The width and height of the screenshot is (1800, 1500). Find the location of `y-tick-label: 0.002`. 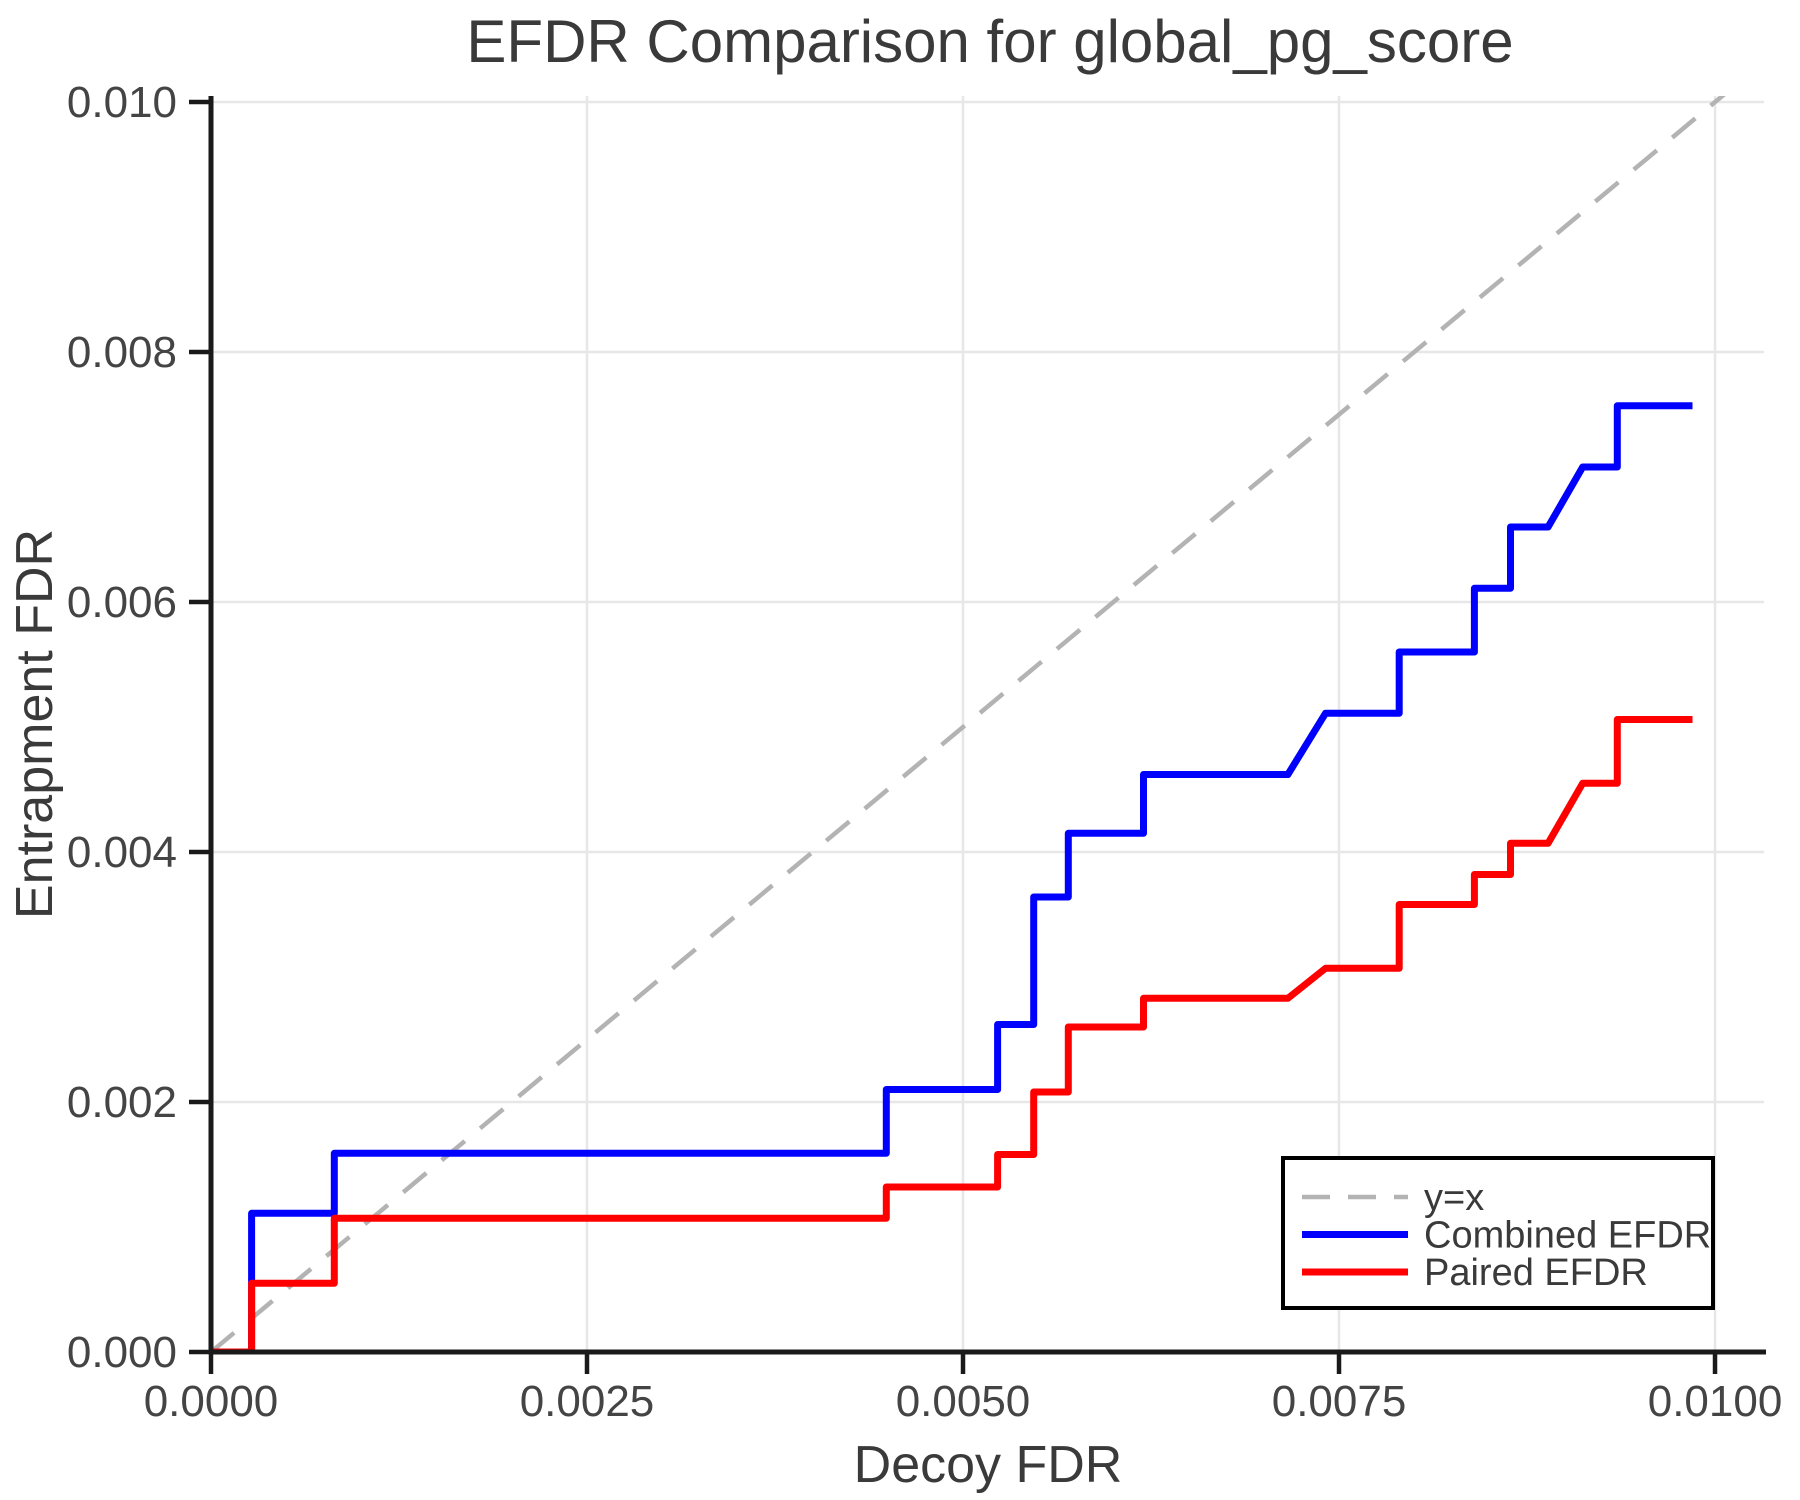

y-tick-label: 0.002 is located at coordinates (122, 1102).